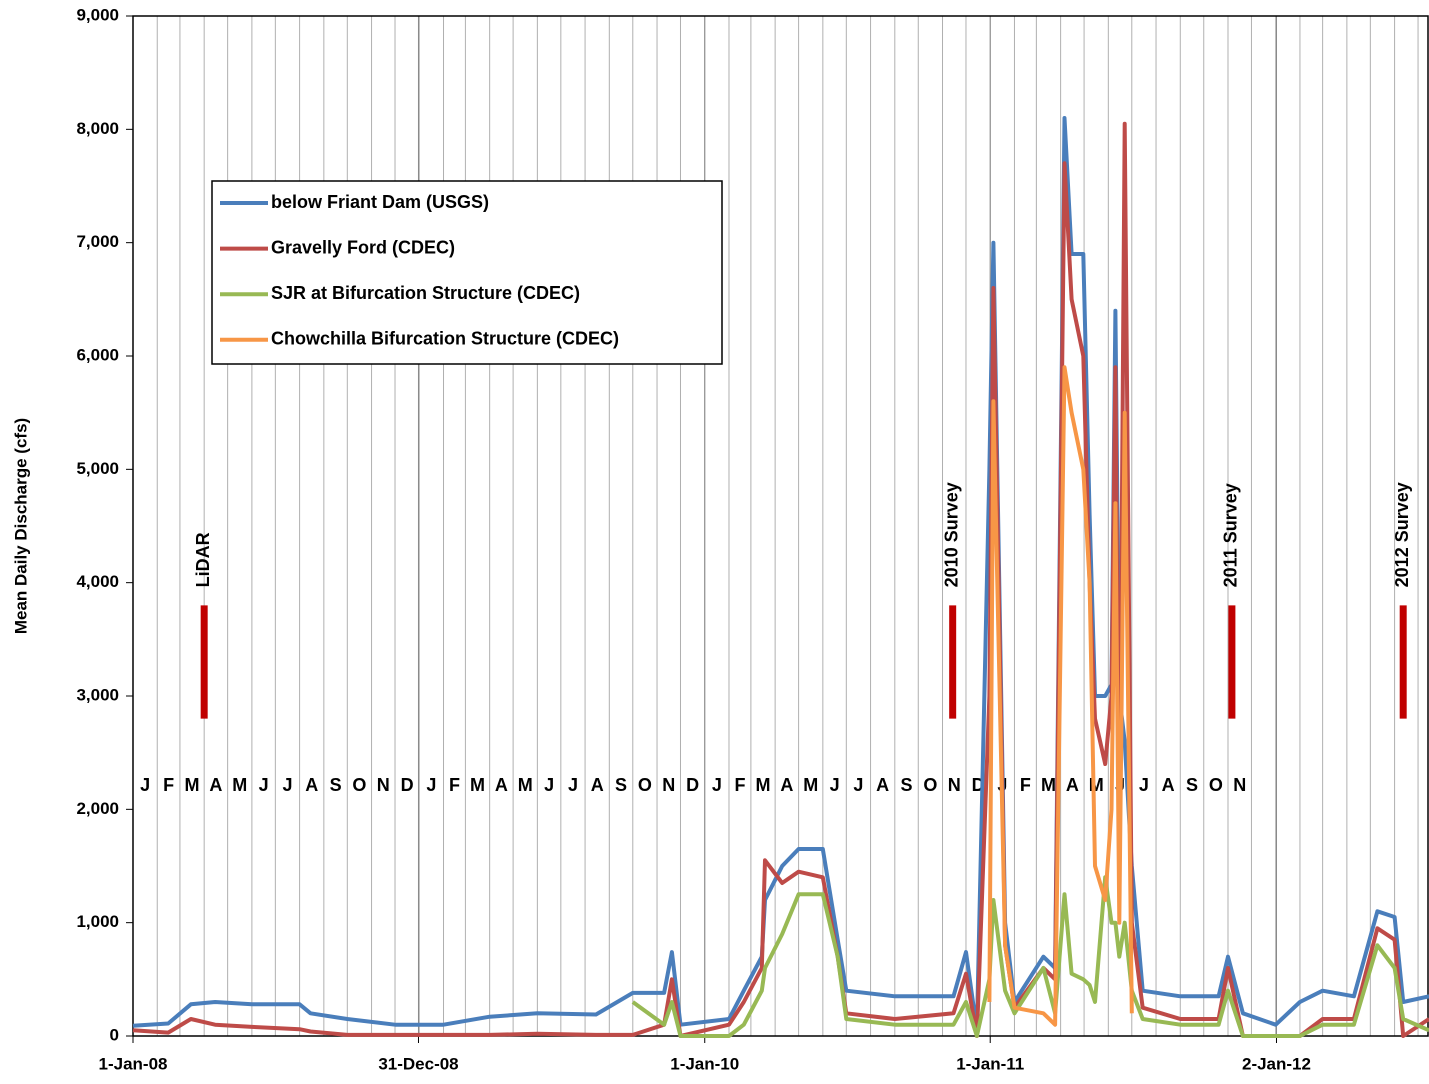 Image resolution: width=1429 pixels, height=1084 pixels. What do you see at coordinates (114, 1034) in the screenshot?
I see `y-tick-label: 0` at bounding box center [114, 1034].